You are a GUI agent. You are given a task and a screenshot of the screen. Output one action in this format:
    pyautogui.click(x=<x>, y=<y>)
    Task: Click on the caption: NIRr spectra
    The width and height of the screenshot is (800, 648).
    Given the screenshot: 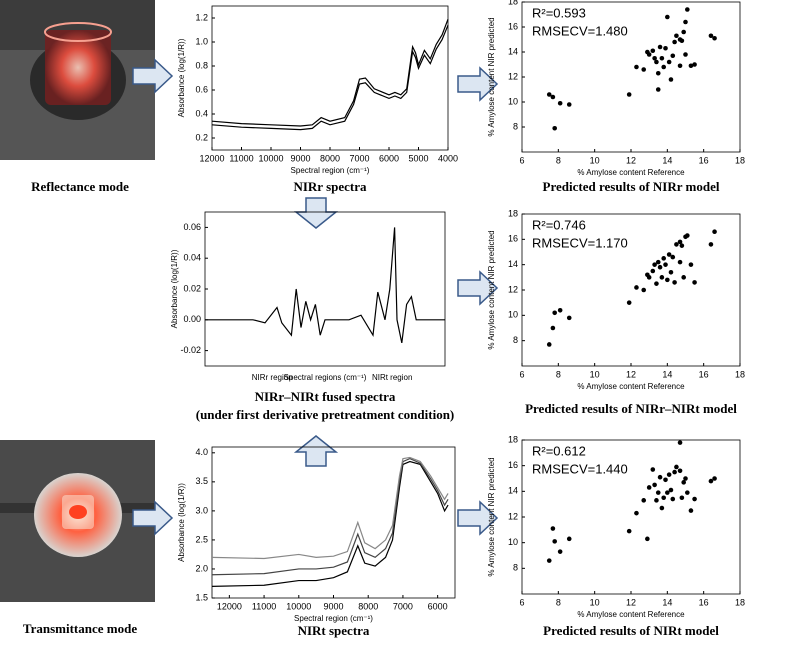 What is the action you would take?
    pyautogui.click(x=330, y=186)
    